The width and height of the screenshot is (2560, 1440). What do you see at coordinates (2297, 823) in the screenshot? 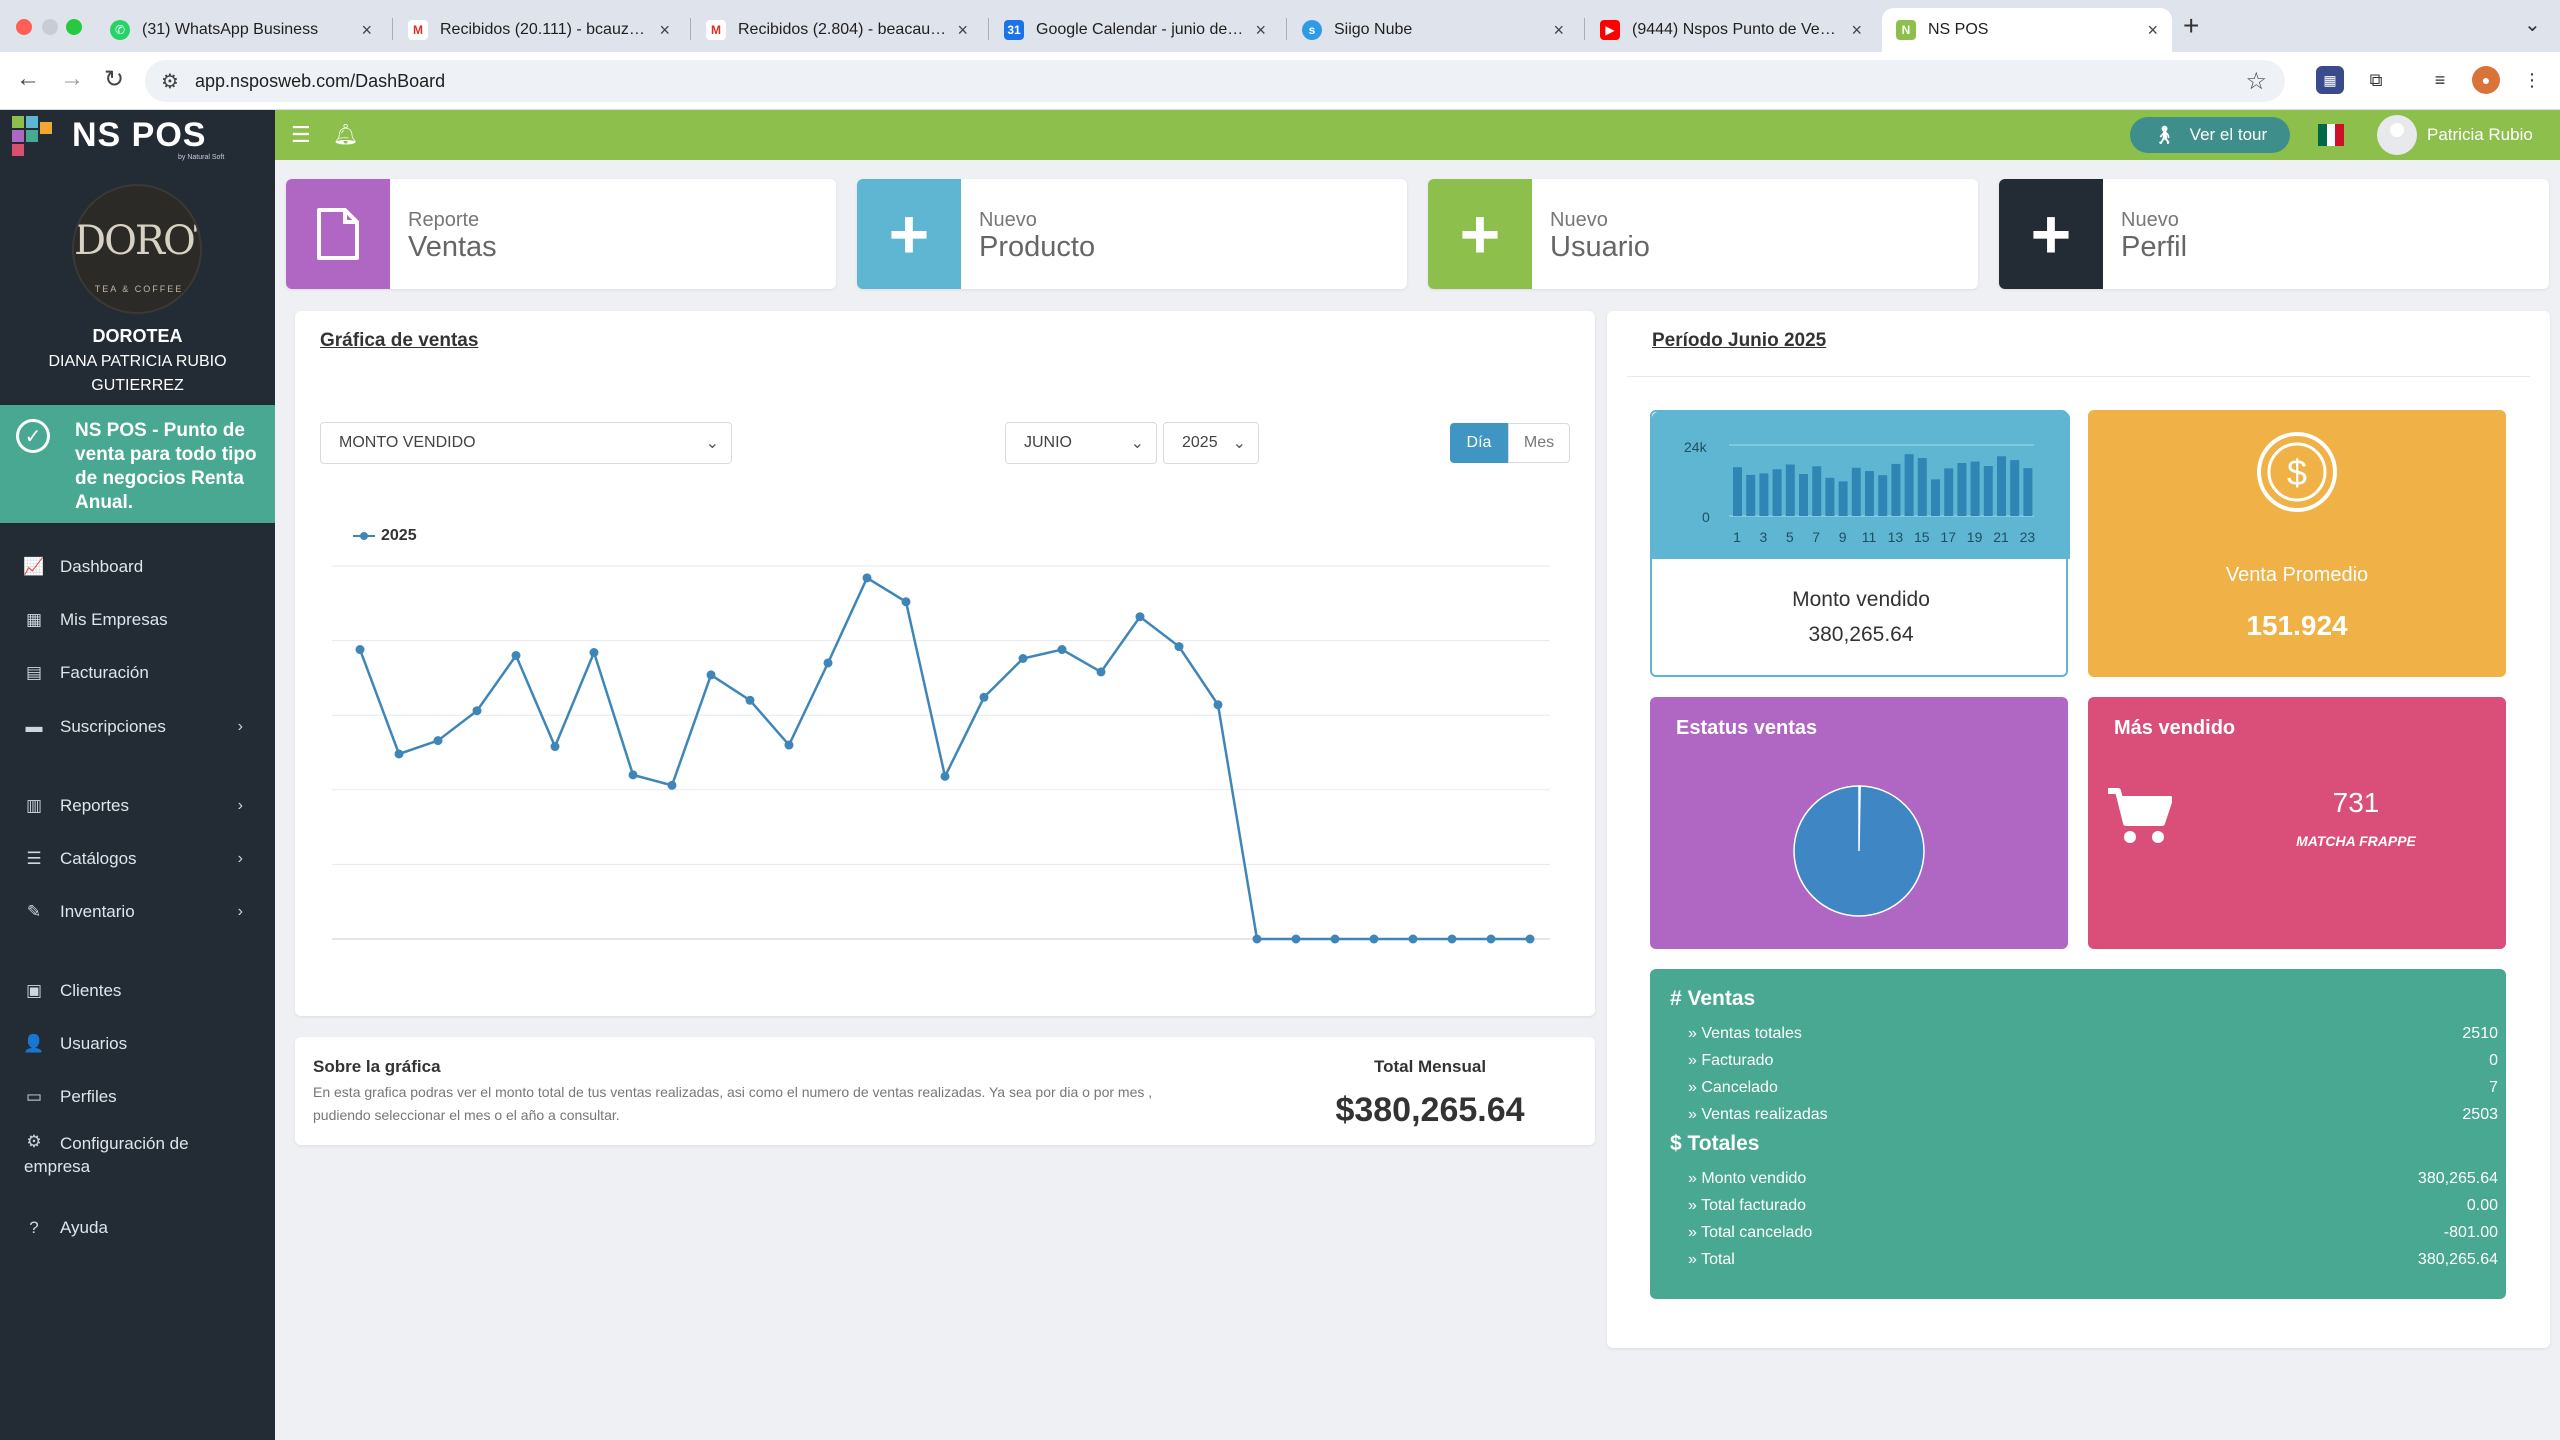
I see `top-product-card: Más vendido 731 MATCHA FRAPPE` at bounding box center [2297, 823].